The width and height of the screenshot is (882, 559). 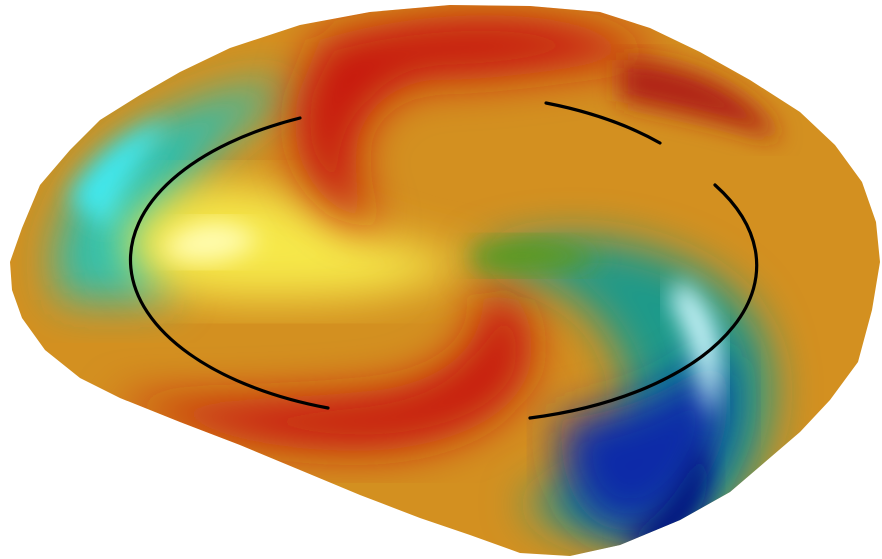 I want to click on ring-arc-left, so click(x=229, y=263).